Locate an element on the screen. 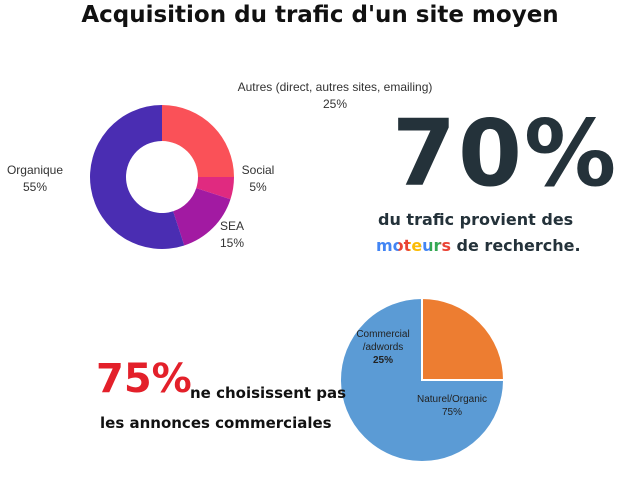 The width and height of the screenshot is (640, 477). stat-text: moteurs de recherche. is located at coordinates (478, 245).